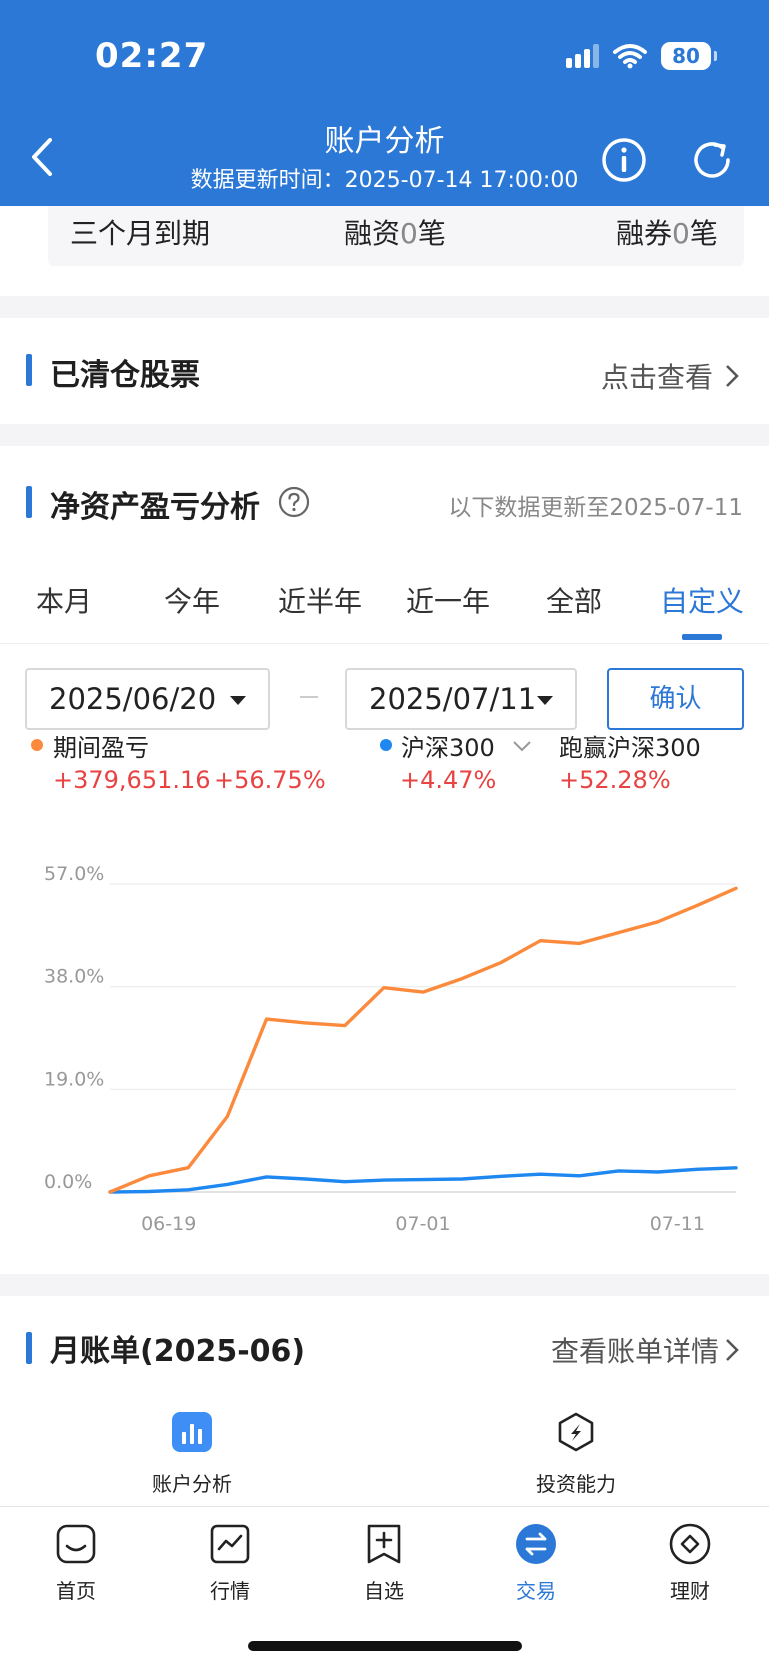 The width and height of the screenshot is (769, 1665). Describe the element at coordinates (74, 977) in the screenshot. I see `y-tick-label: 38.0%` at that location.